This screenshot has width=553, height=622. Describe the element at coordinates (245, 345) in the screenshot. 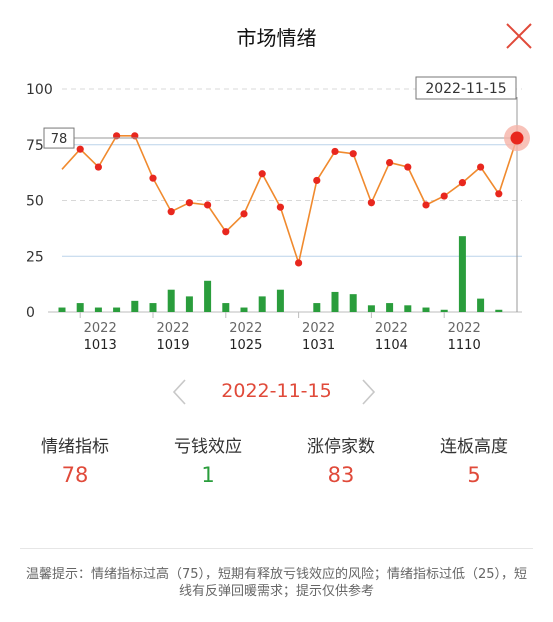

I see `x-tick-date: 1025` at that location.